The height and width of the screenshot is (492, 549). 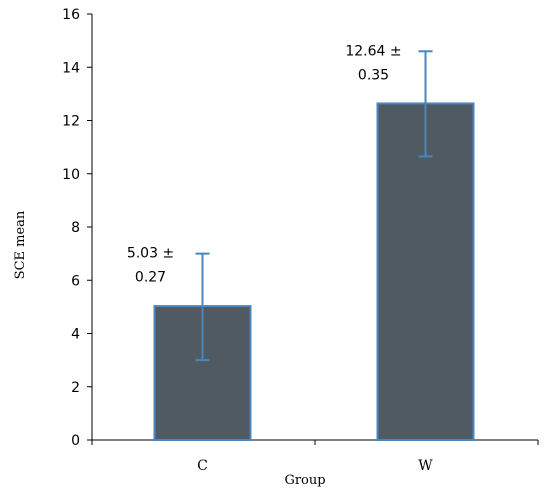 I want to click on y-tick-label: 4, so click(x=75, y=335).